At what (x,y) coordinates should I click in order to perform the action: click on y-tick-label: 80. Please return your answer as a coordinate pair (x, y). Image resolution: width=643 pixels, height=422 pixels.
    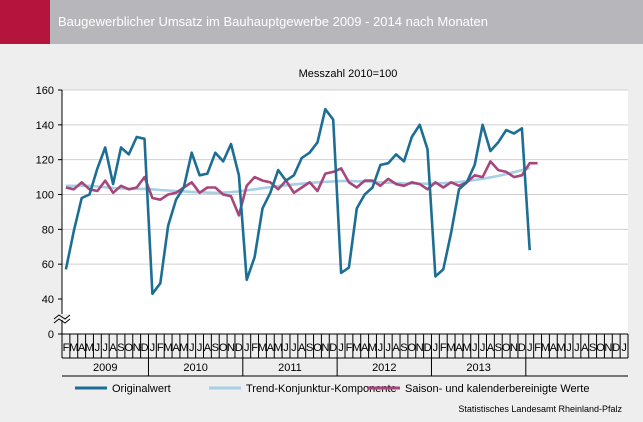
    Looking at the image, I should click on (48, 230).